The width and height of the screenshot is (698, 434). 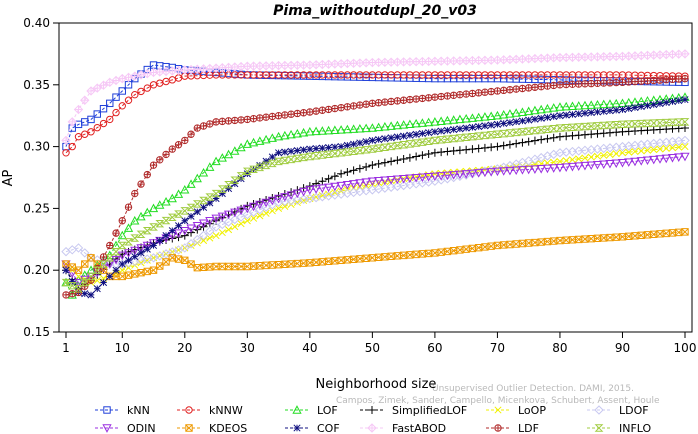 What do you see at coordinates (532, 410) in the screenshot?
I see `legend-label: LoOP` at bounding box center [532, 410].